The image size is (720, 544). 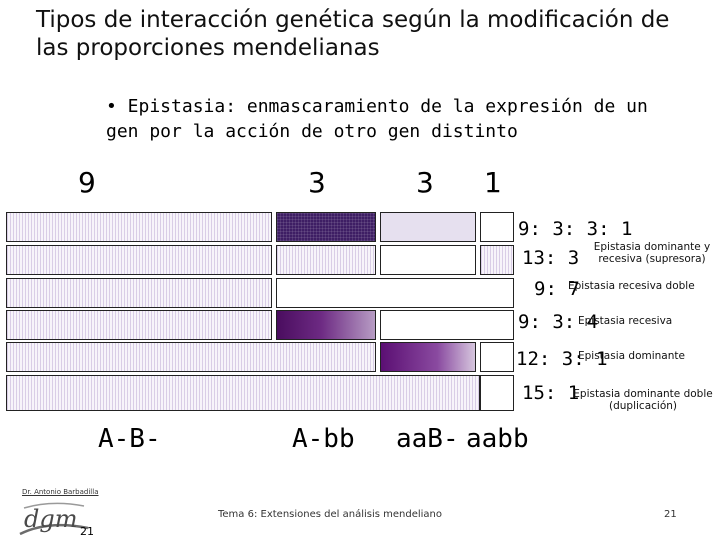 I want to click on cell-r3-ab, so click(x=139, y=293).